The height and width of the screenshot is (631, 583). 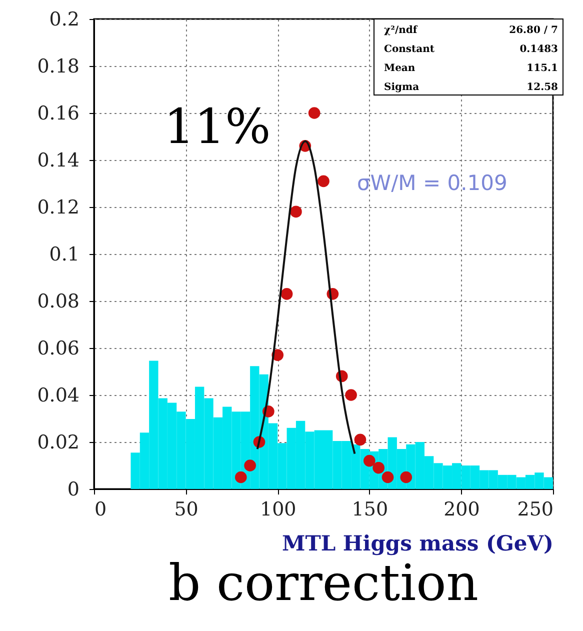 I want to click on y-tick-label: 0.2, so click(x=64, y=19).